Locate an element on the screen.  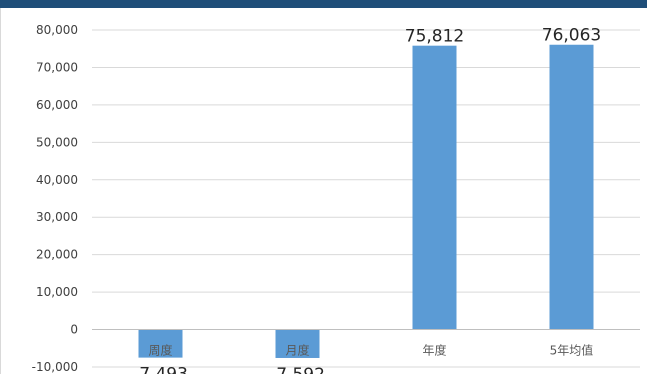
y-tick-label: 30,000 is located at coordinates (57, 217).